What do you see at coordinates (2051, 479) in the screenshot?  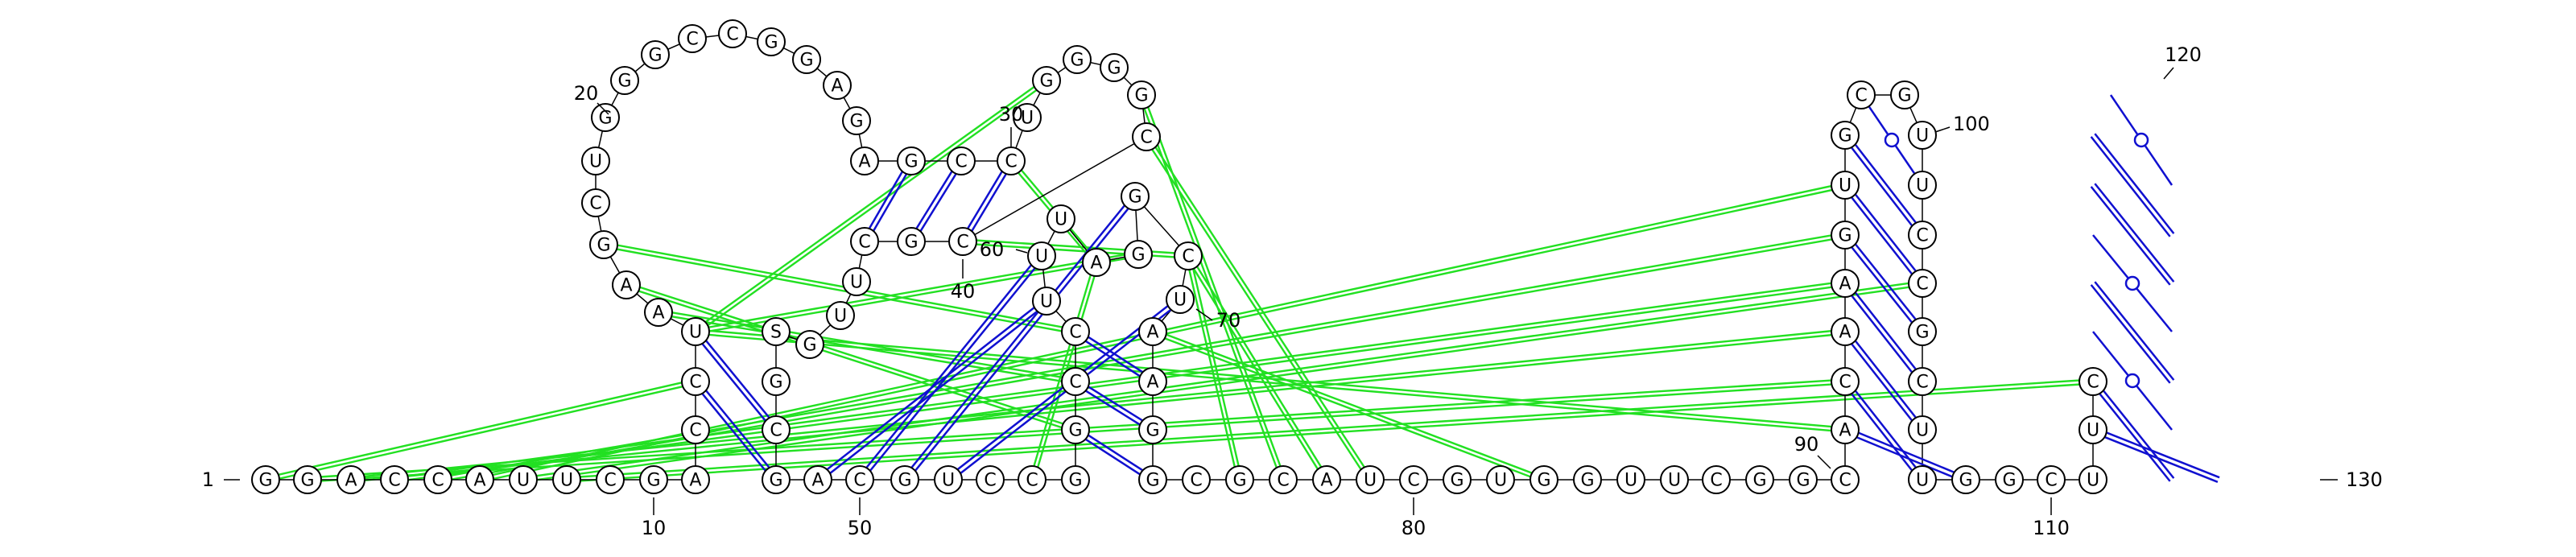 I see `nucleotide-106: C` at bounding box center [2051, 479].